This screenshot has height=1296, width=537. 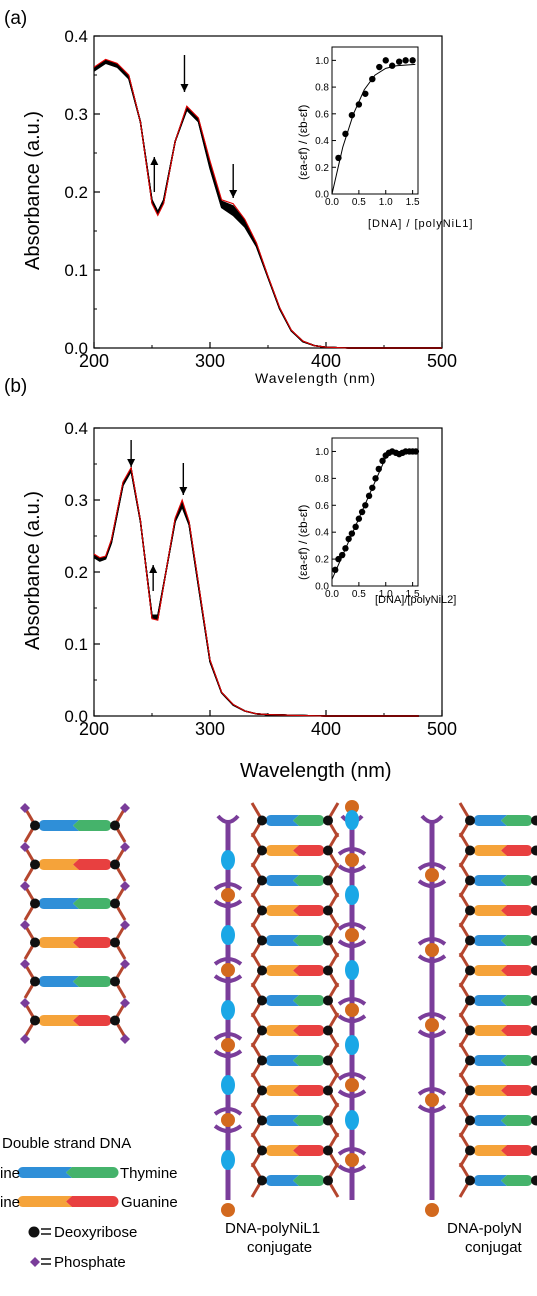 What do you see at coordinates (303, 542) in the screenshot?
I see `inset-b-ylabel: (εa-εf) / (εb-εf)` at bounding box center [303, 542].